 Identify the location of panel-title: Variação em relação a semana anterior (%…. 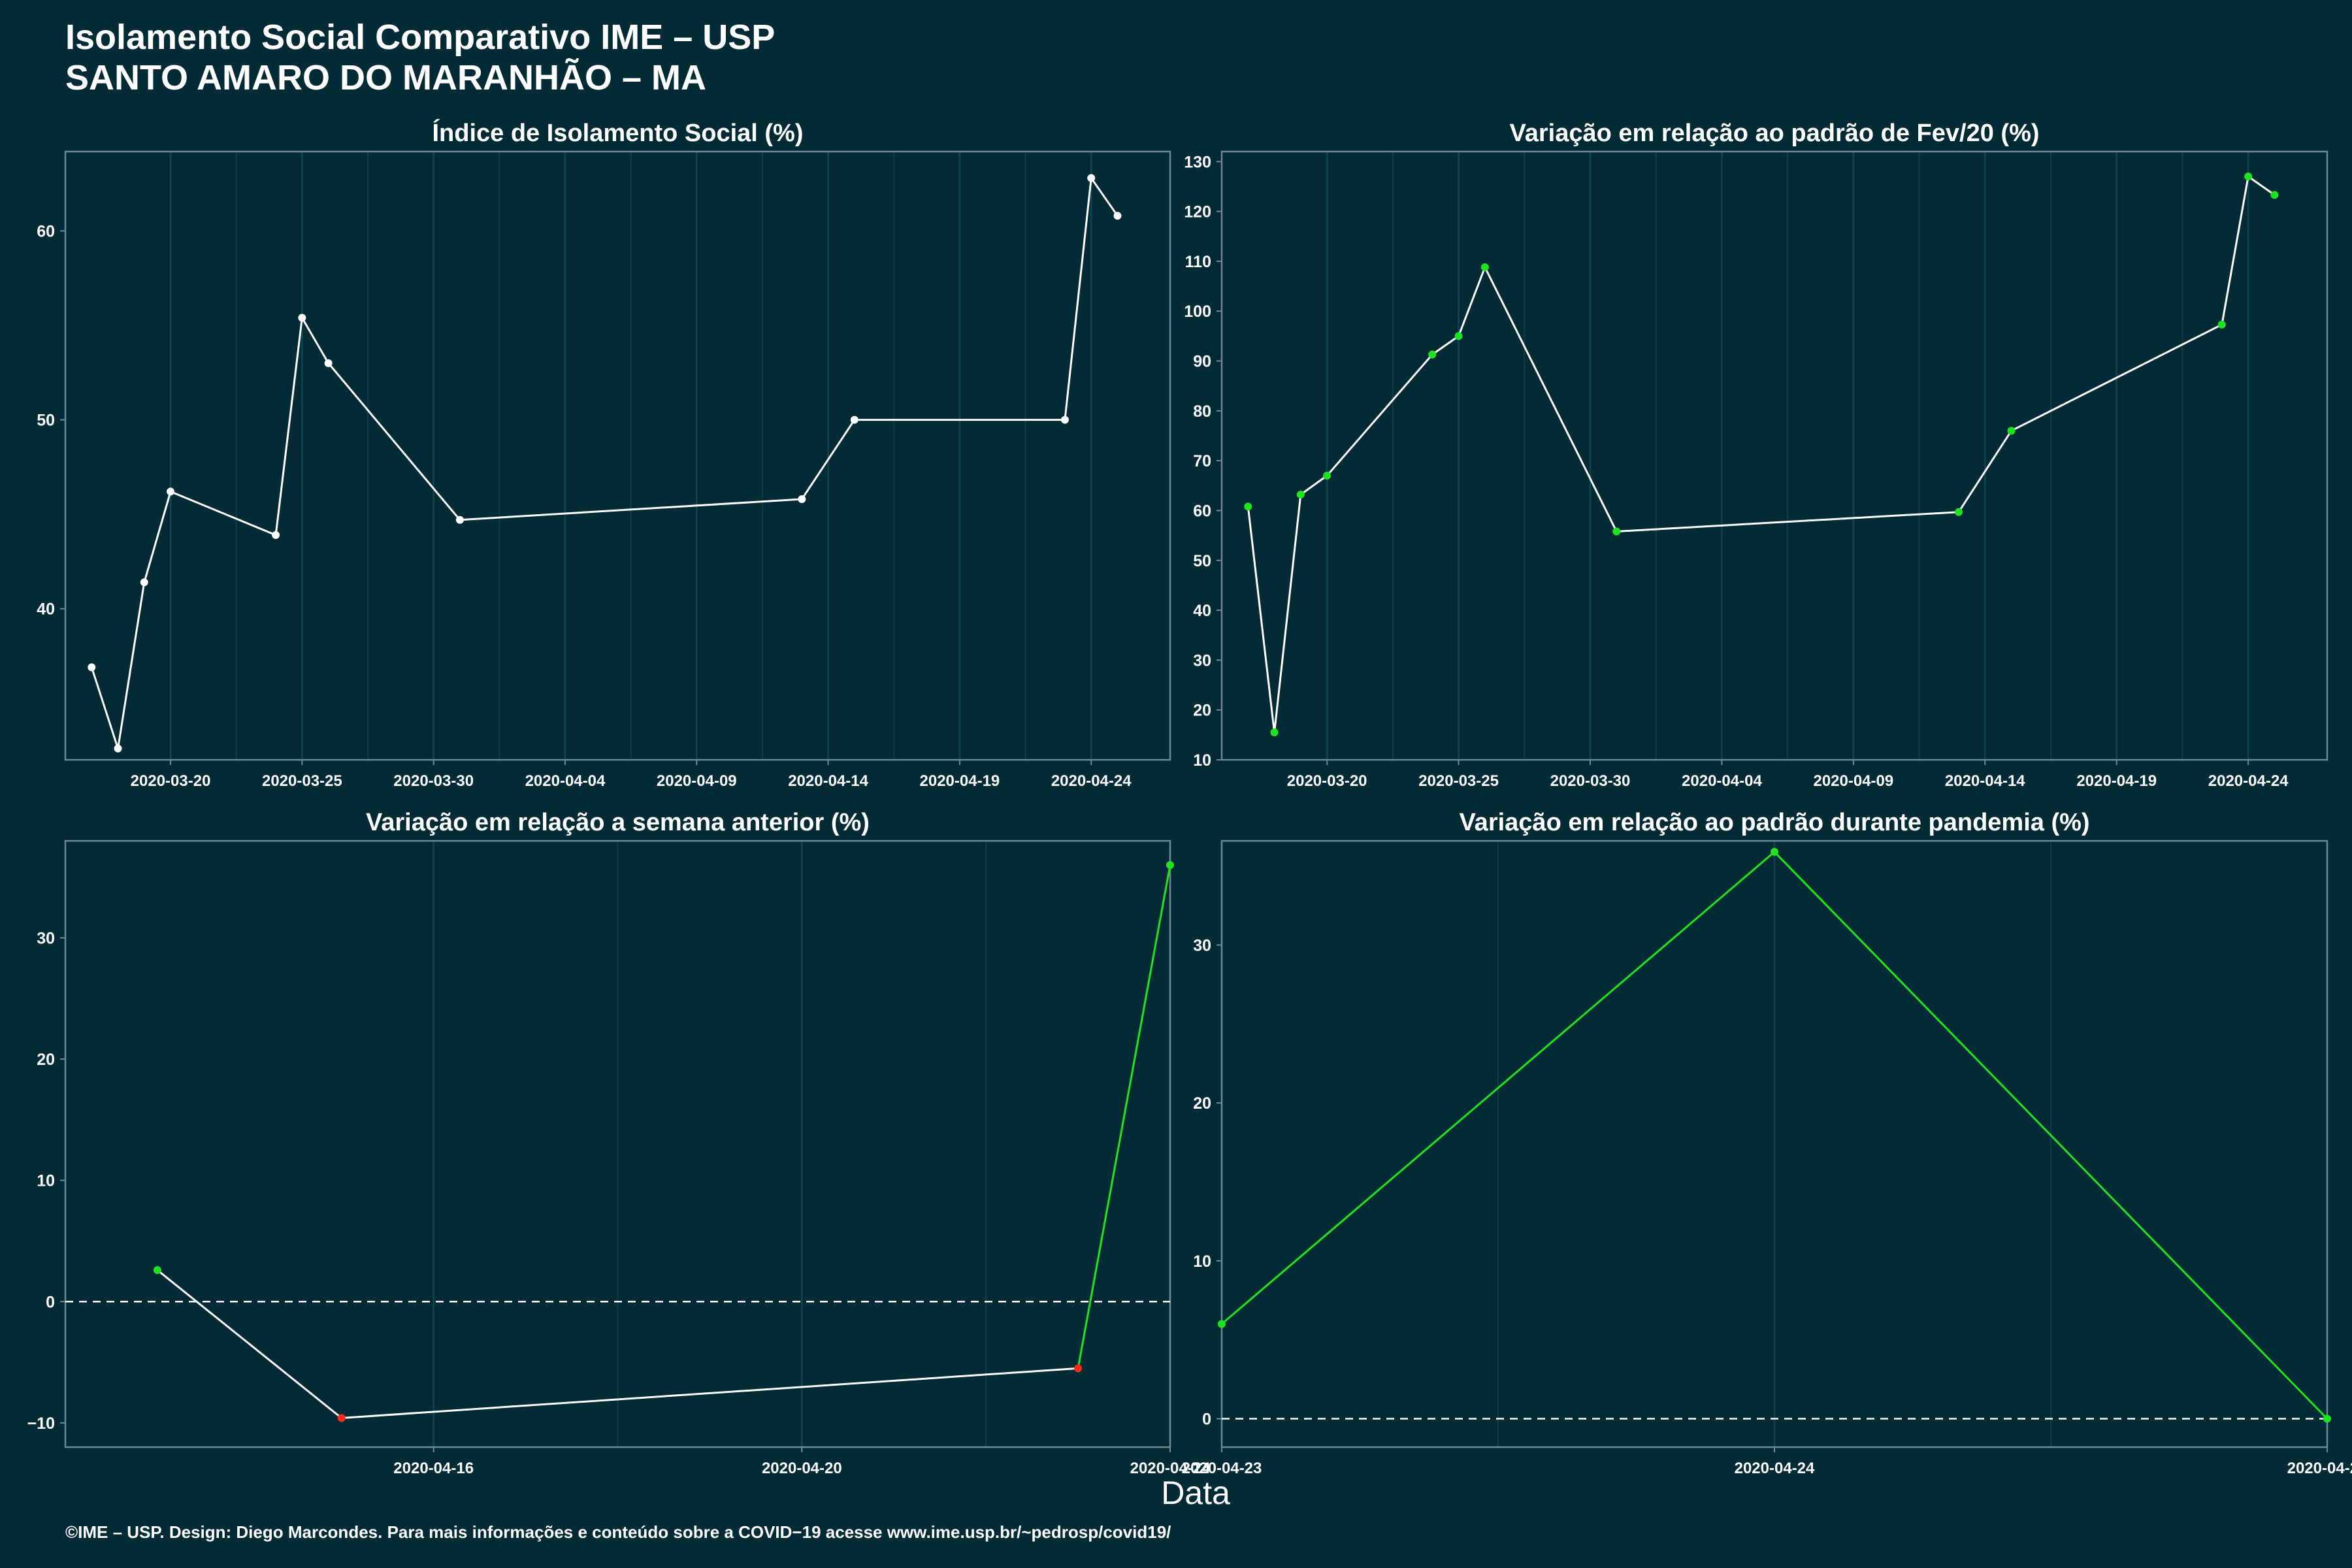
(618, 822).